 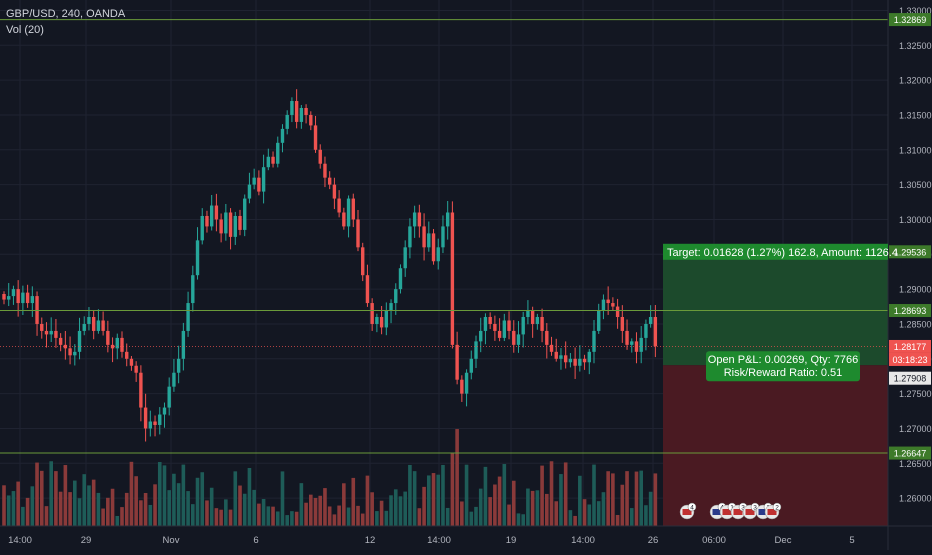 I want to click on time-tick-label: 14:00, so click(x=20, y=540).